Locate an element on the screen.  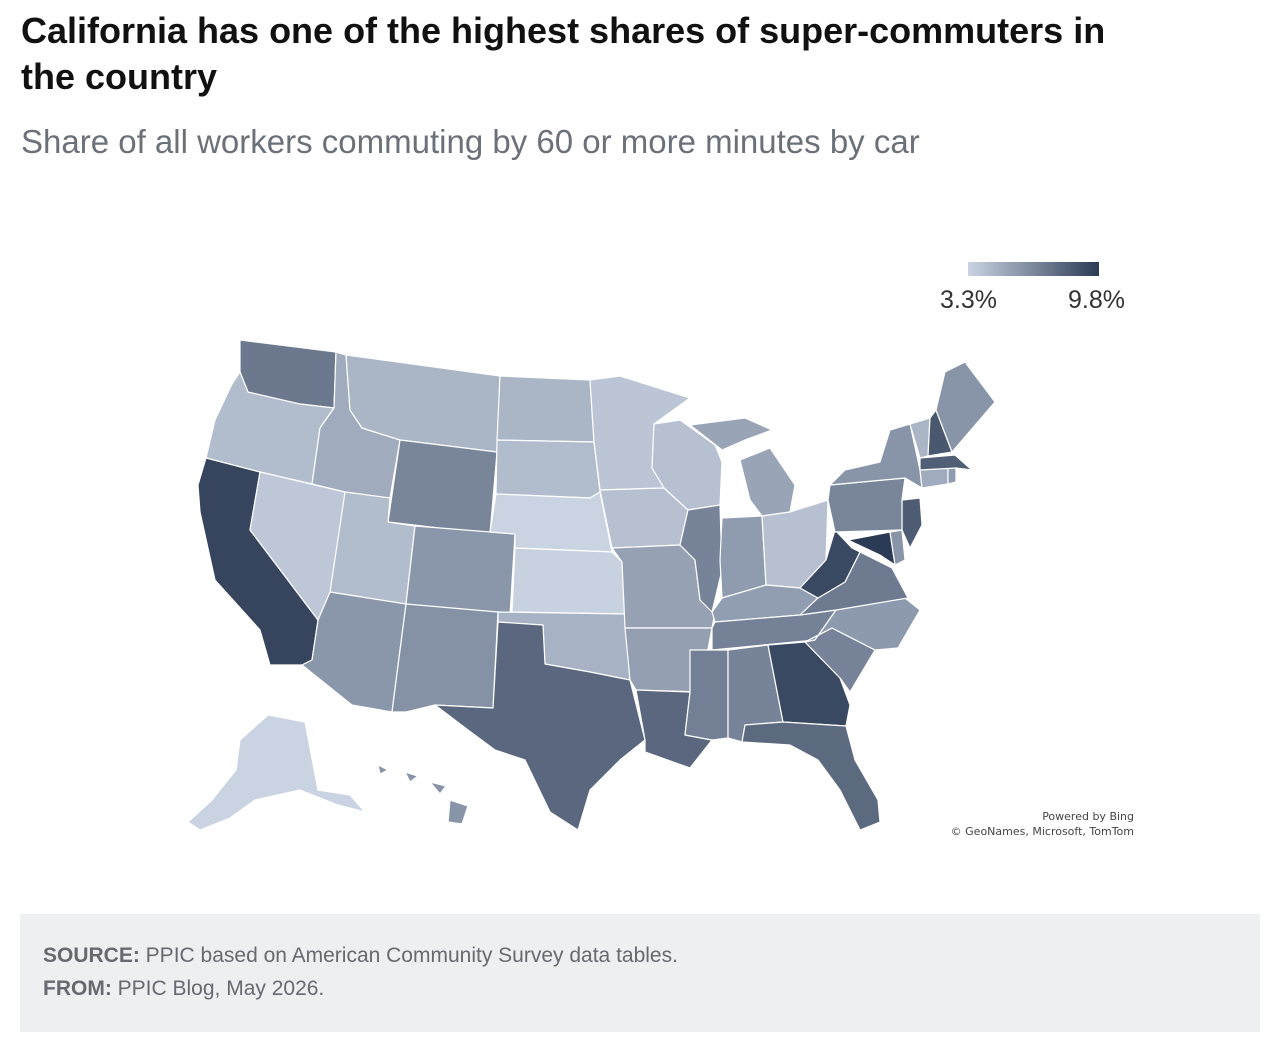
state-IL: Illinois is located at coordinates (701, 558).